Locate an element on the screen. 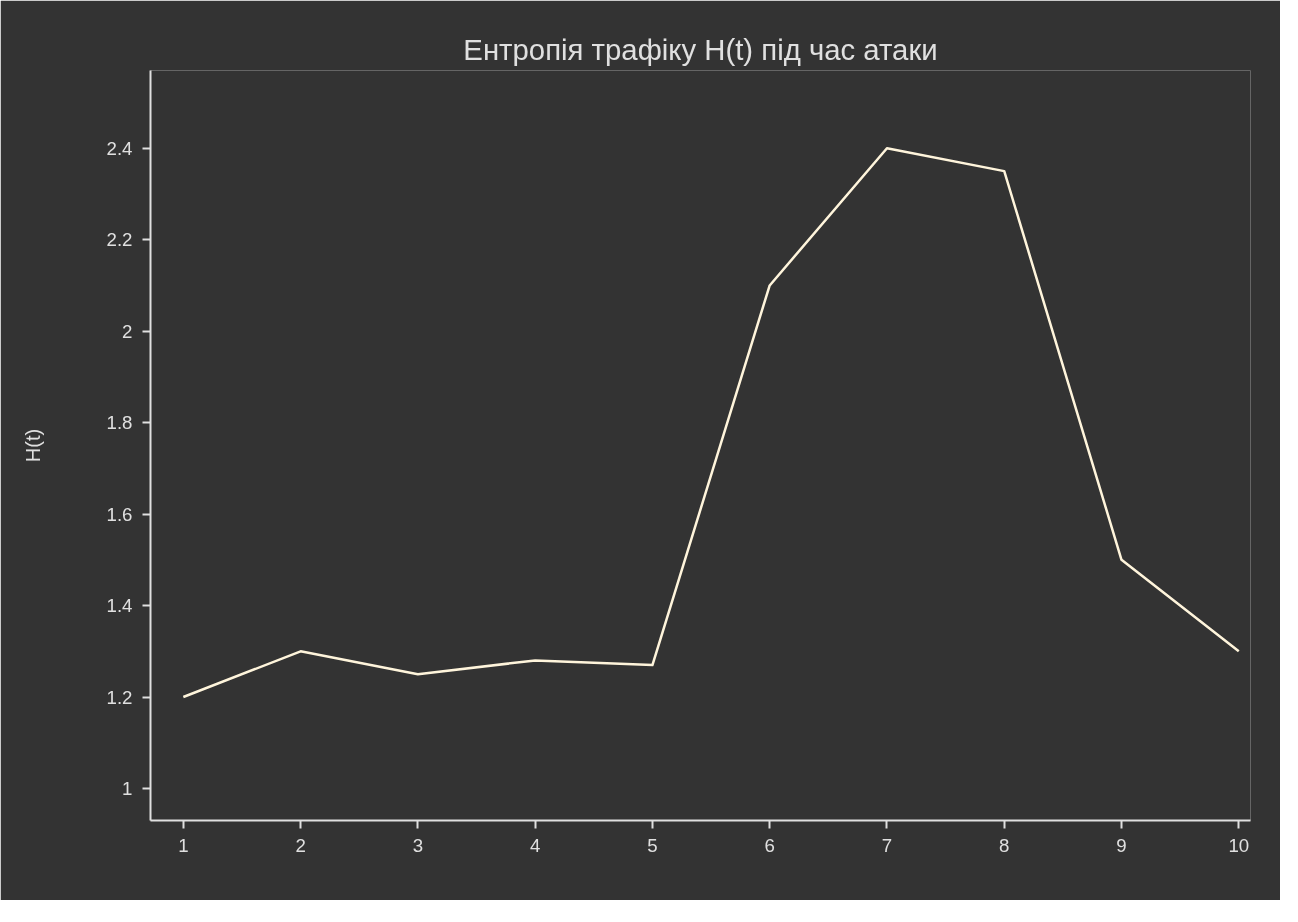 This screenshot has width=1298, height=922. x-tick-label: 1 is located at coordinates (183, 845).